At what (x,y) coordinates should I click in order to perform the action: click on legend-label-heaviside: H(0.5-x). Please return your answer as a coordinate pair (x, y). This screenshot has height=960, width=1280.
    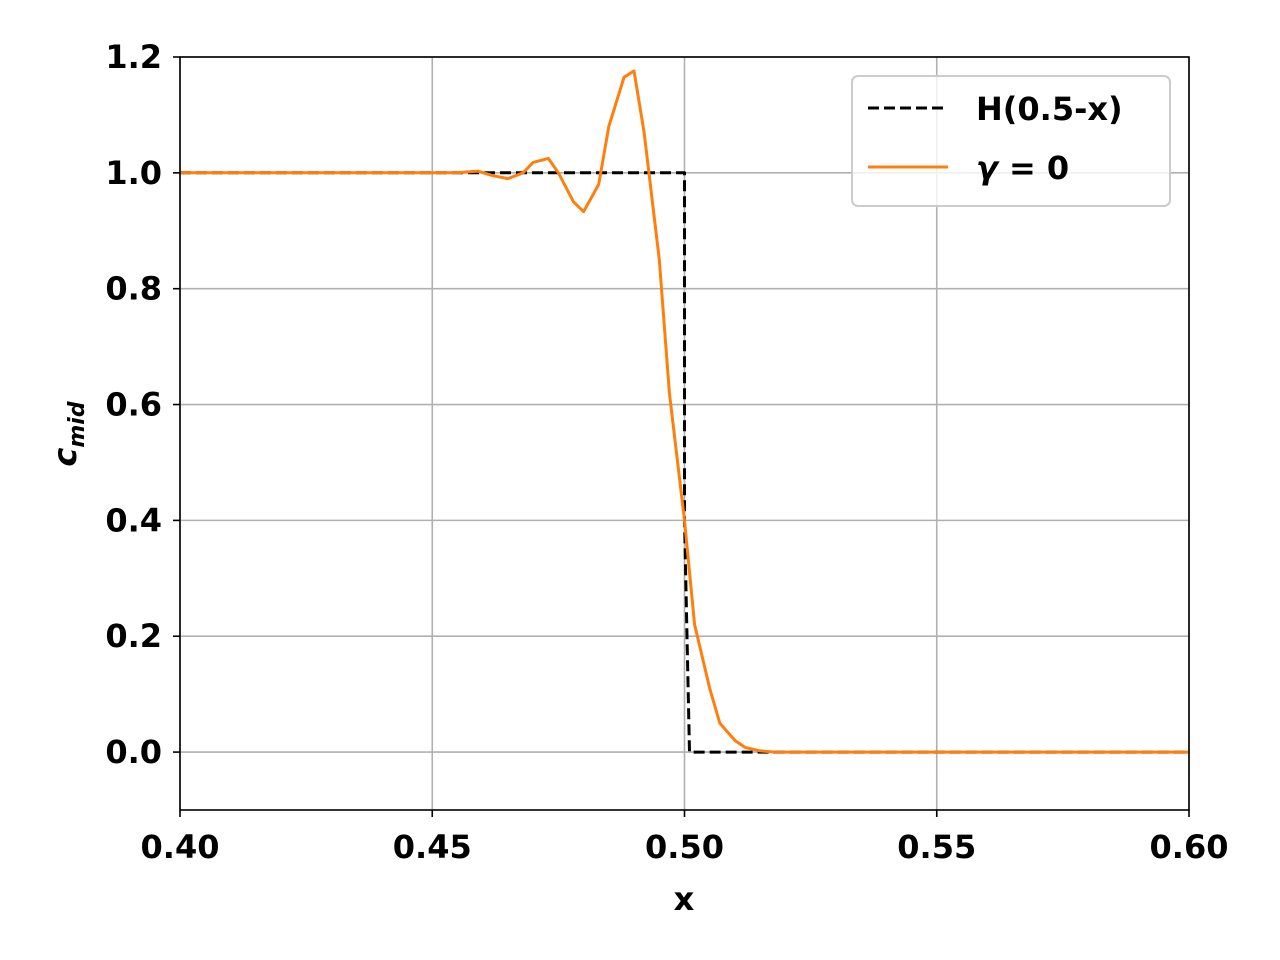
    Looking at the image, I should click on (1049, 109).